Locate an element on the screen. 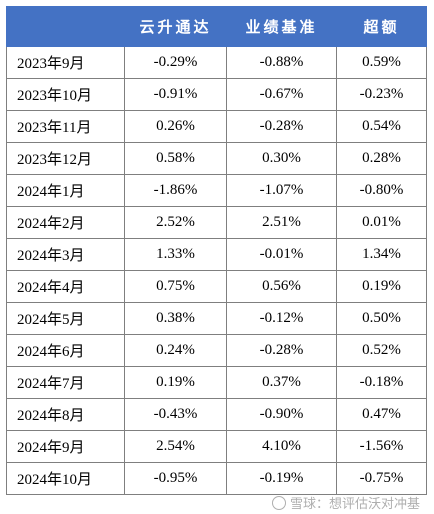  table-header-row: 云升通达 业绩基准 超额 is located at coordinates (216, 26).